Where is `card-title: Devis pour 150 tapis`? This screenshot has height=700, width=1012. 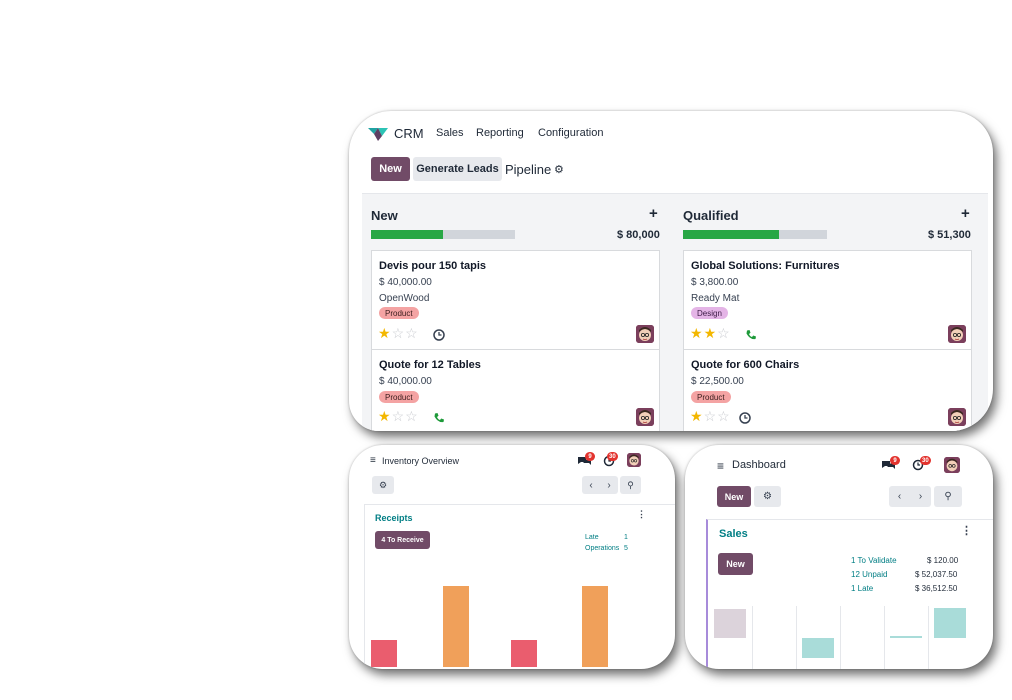
card-title: Devis pour 150 tapis is located at coordinates (432, 266).